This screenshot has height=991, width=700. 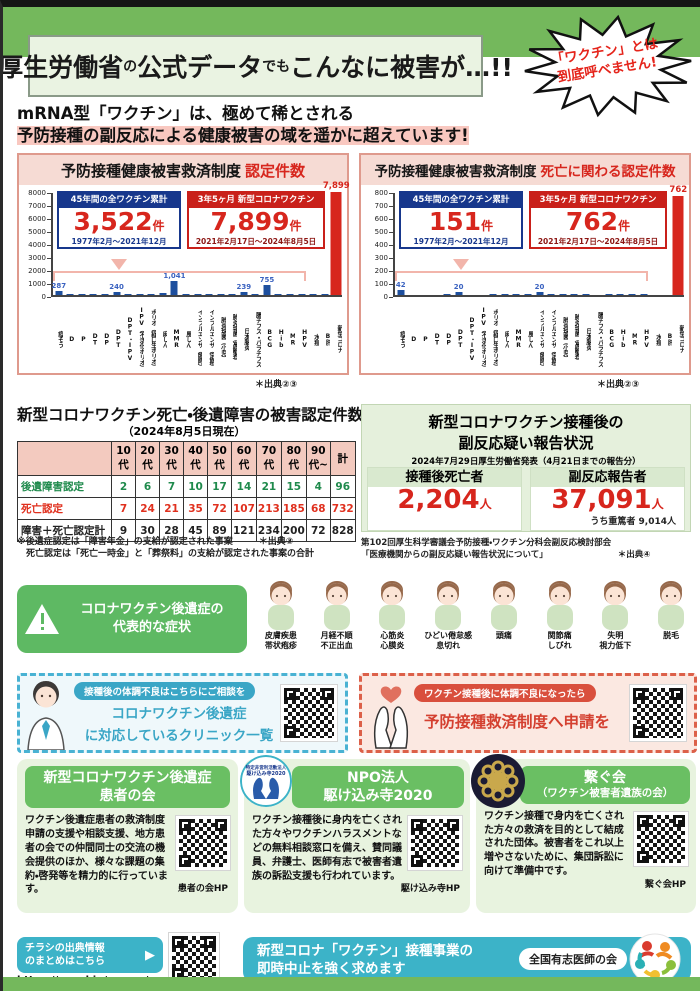 I want to click on source-info-button: チラシの出典情報 のまとめはこちら ▶, so click(x=90, y=955).